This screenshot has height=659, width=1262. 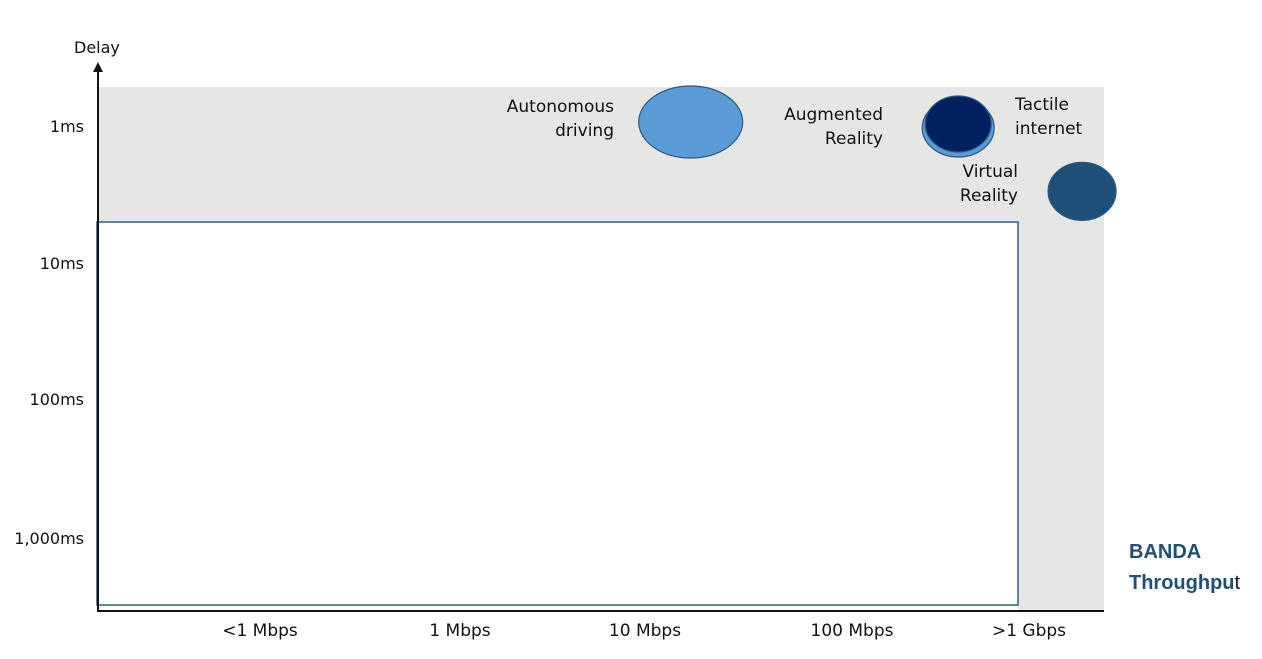 I want to click on y-tick-label: 10ms, so click(x=62, y=263).